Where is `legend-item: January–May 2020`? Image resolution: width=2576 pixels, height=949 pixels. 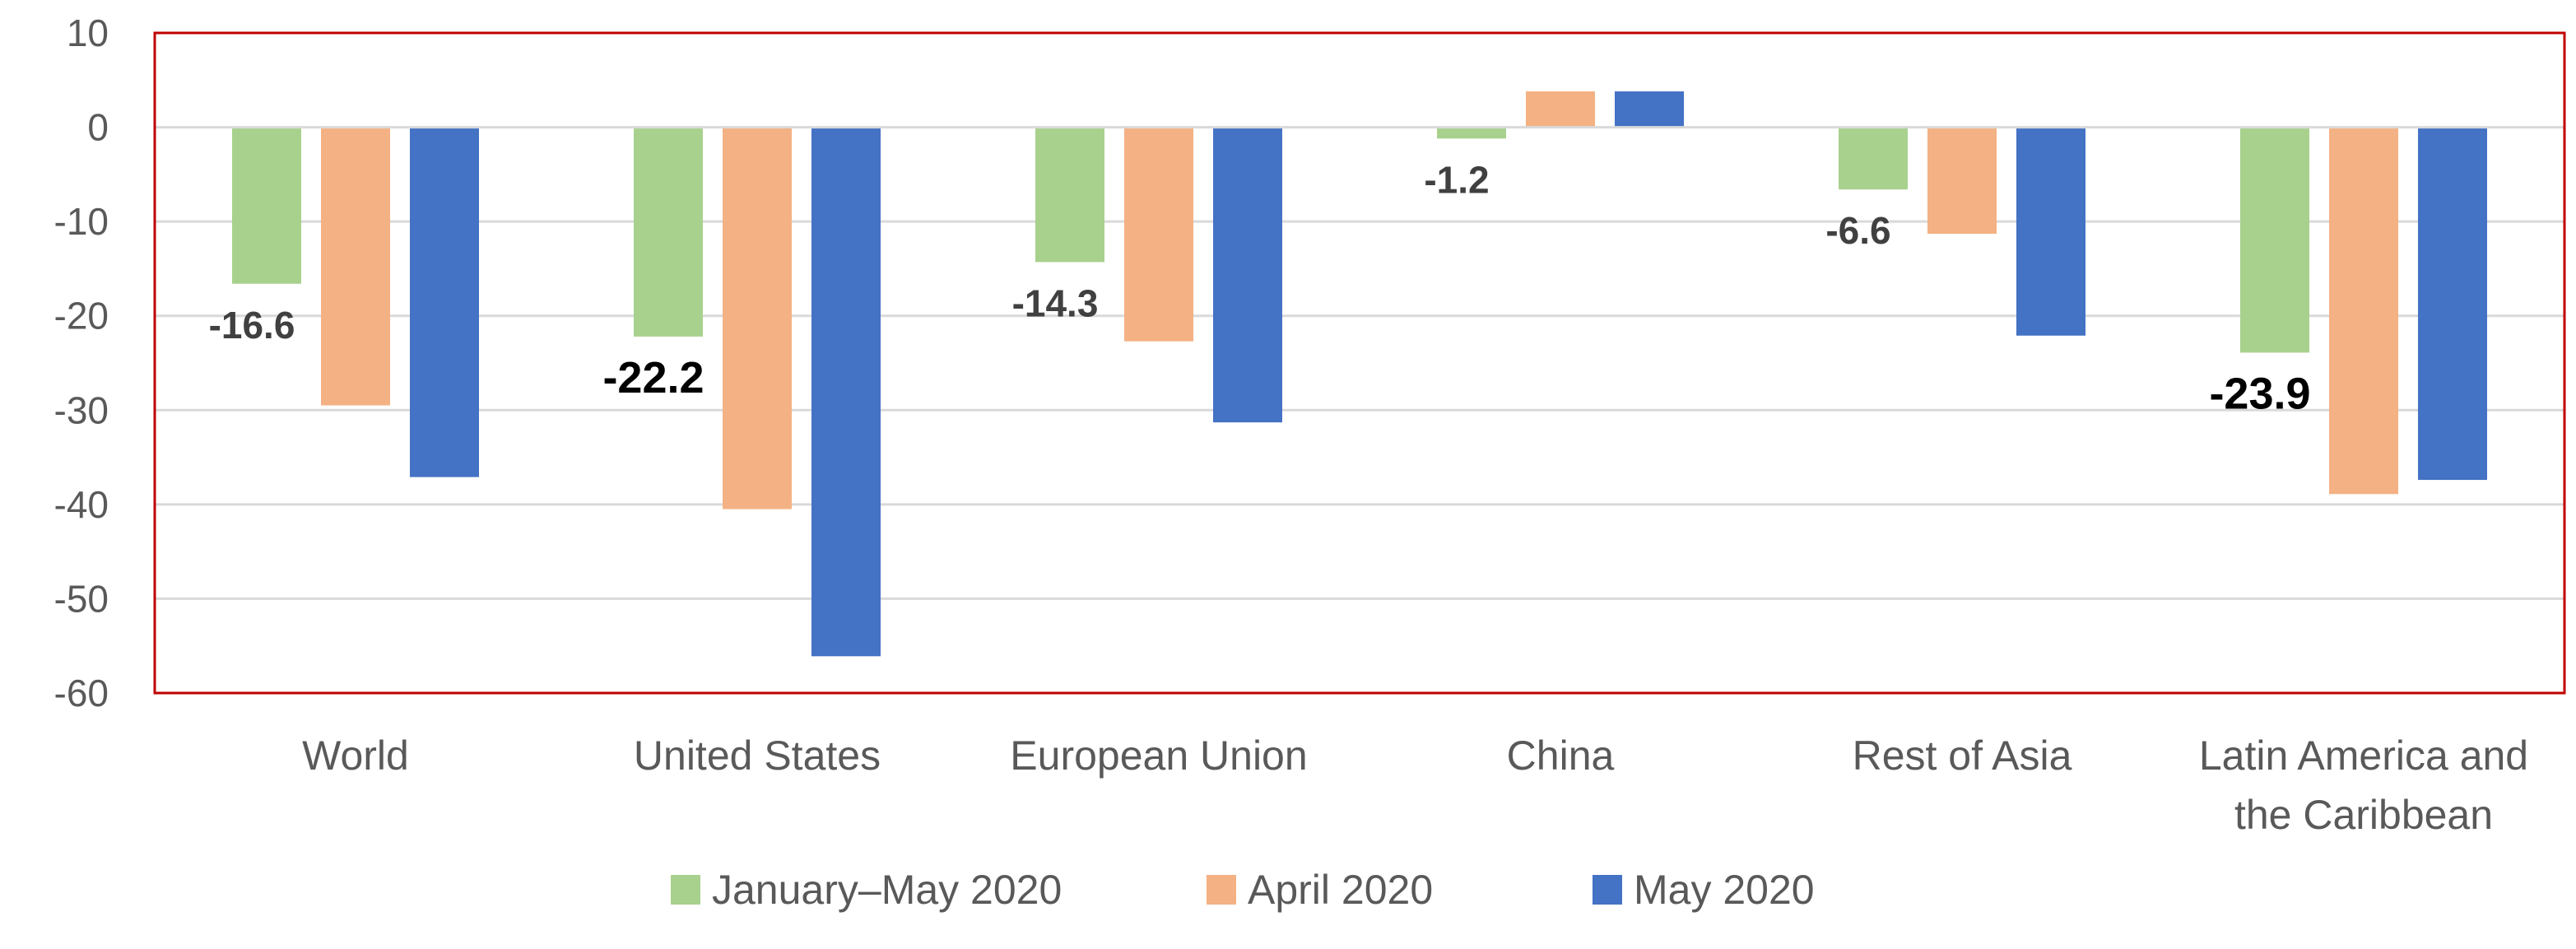
legend-item: January–May 2020 is located at coordinates (866, 890).